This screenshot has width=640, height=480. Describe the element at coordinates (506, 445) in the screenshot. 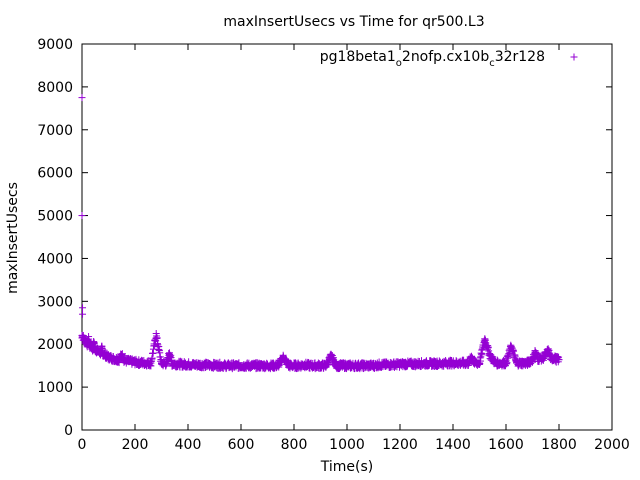

I see `x-tick-label: 1600` at that location.